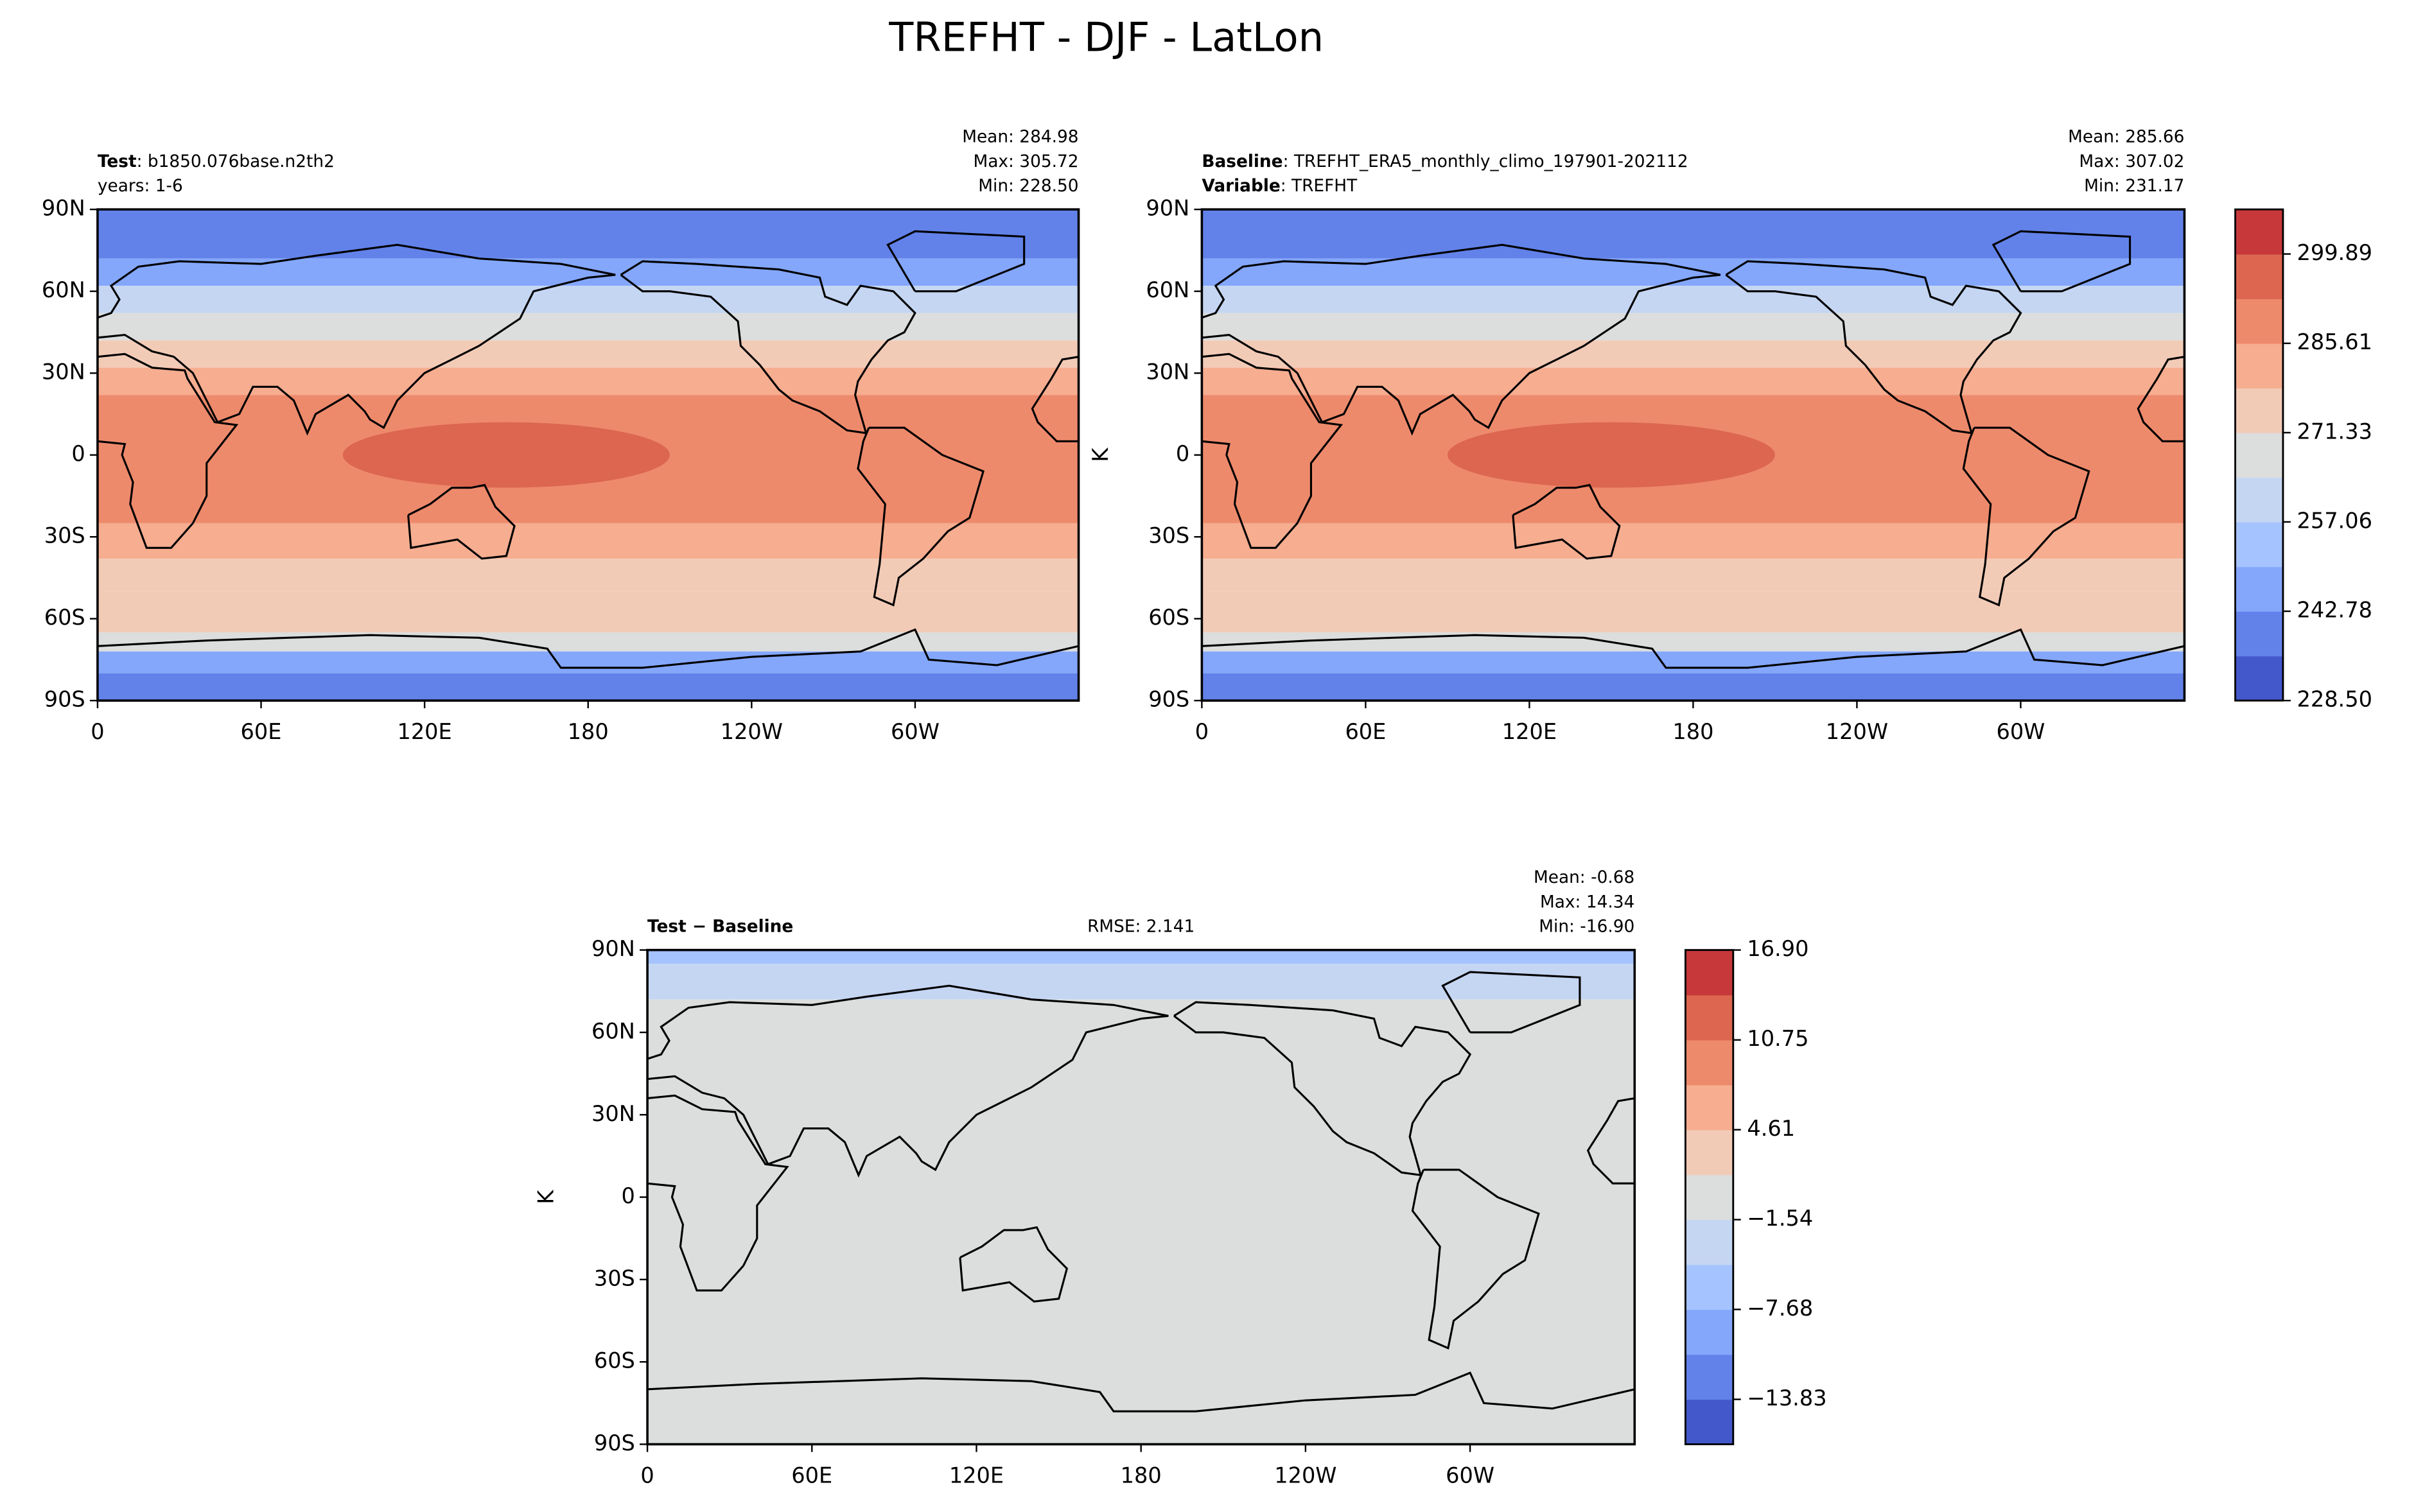 This screenshot has height=1512, width=2416. What do you see at coordinates (1607, 926) in the screenshot?
I see `stat-value: -16.90` at bounding box center [1607, 926].